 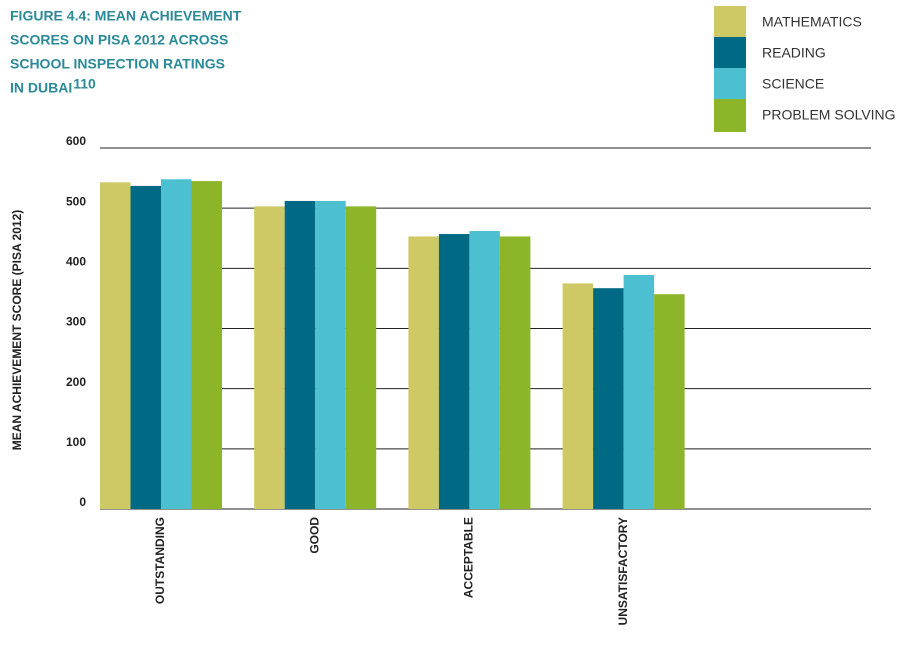 What do you see at coordinates (829, 115) in the screenshot?
I see `legend-label: PROBLEM SOLVING` at bounding box center [829, 115].